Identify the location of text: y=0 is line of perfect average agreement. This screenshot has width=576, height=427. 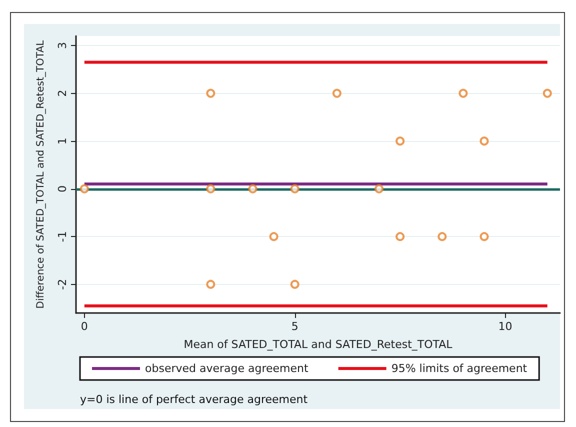
(194, 399).